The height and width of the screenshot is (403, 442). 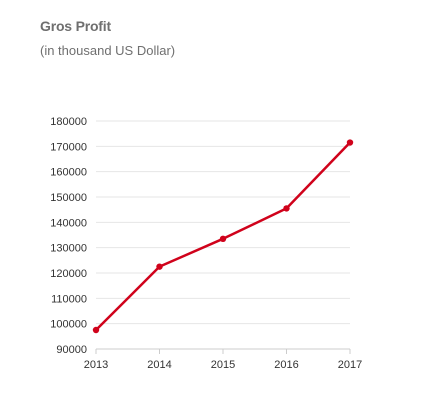 I want to click on y-tick-label: 90000, so click(x=71, y=350).